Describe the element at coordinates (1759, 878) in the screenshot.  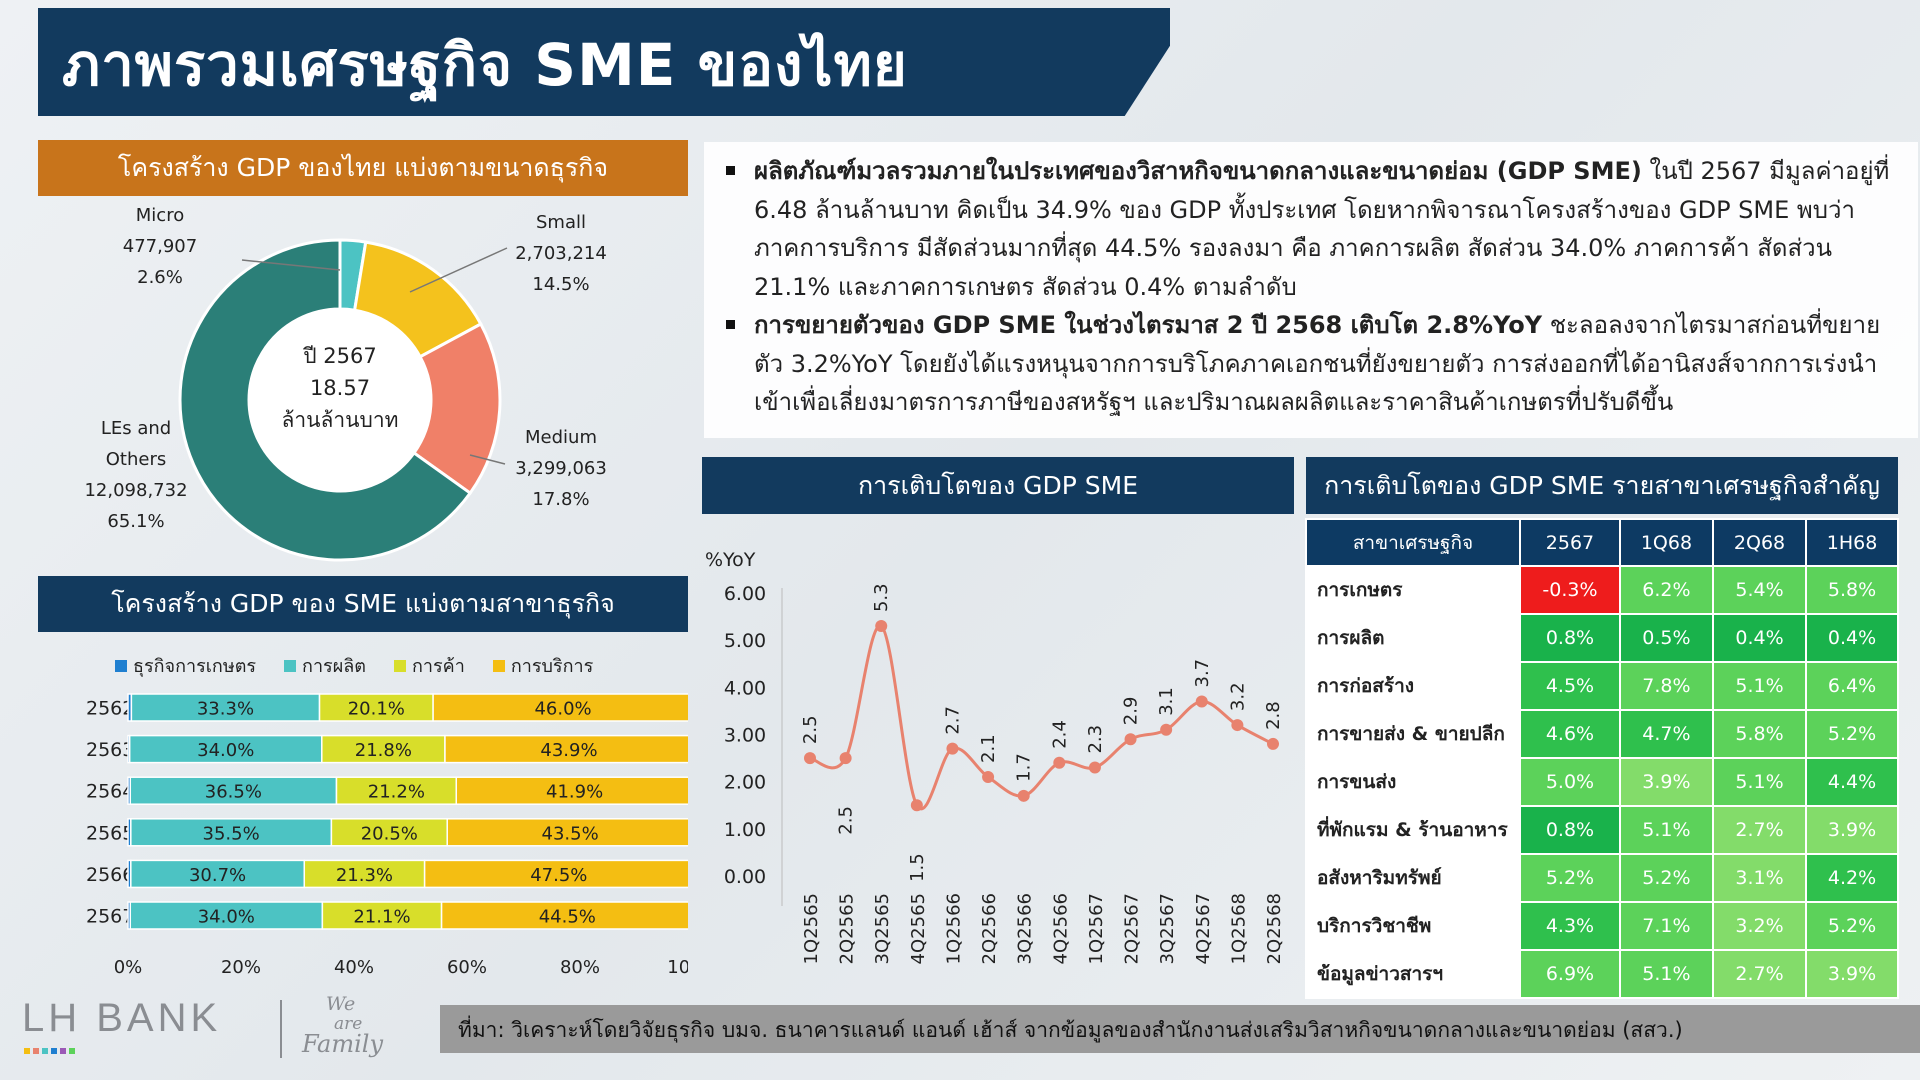
I see `growth-cell: 3.1%` at that location.